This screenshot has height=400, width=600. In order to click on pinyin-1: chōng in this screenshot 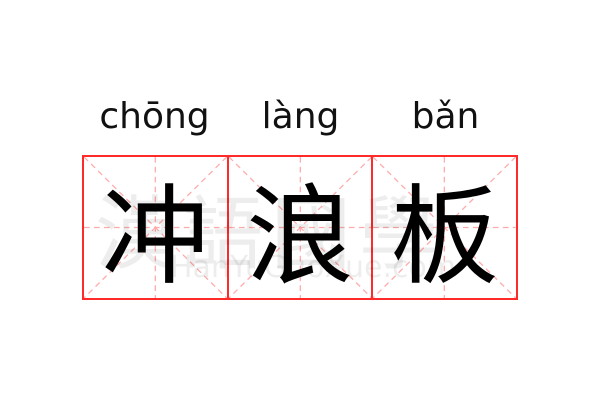, I will do `click(154, 116)`.